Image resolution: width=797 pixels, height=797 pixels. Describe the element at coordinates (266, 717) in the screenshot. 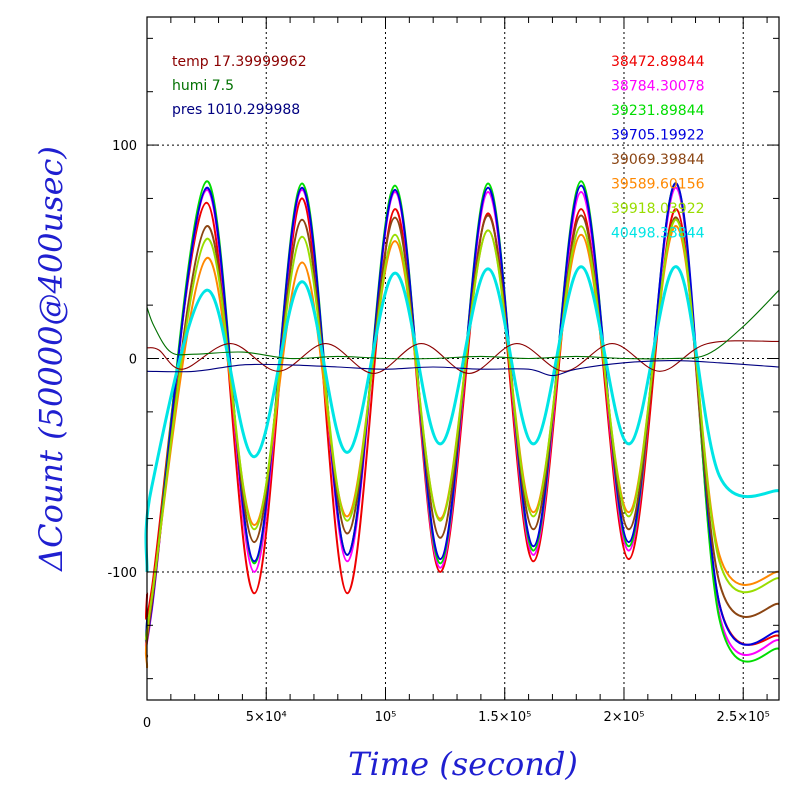

I see `x-tick-label: 5×10⁴` at that location.